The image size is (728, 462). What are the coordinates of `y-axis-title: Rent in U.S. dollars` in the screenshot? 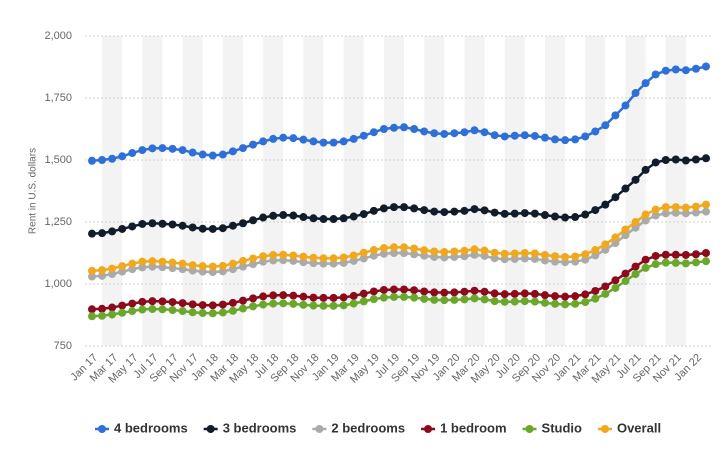 It's located at (33, 191).